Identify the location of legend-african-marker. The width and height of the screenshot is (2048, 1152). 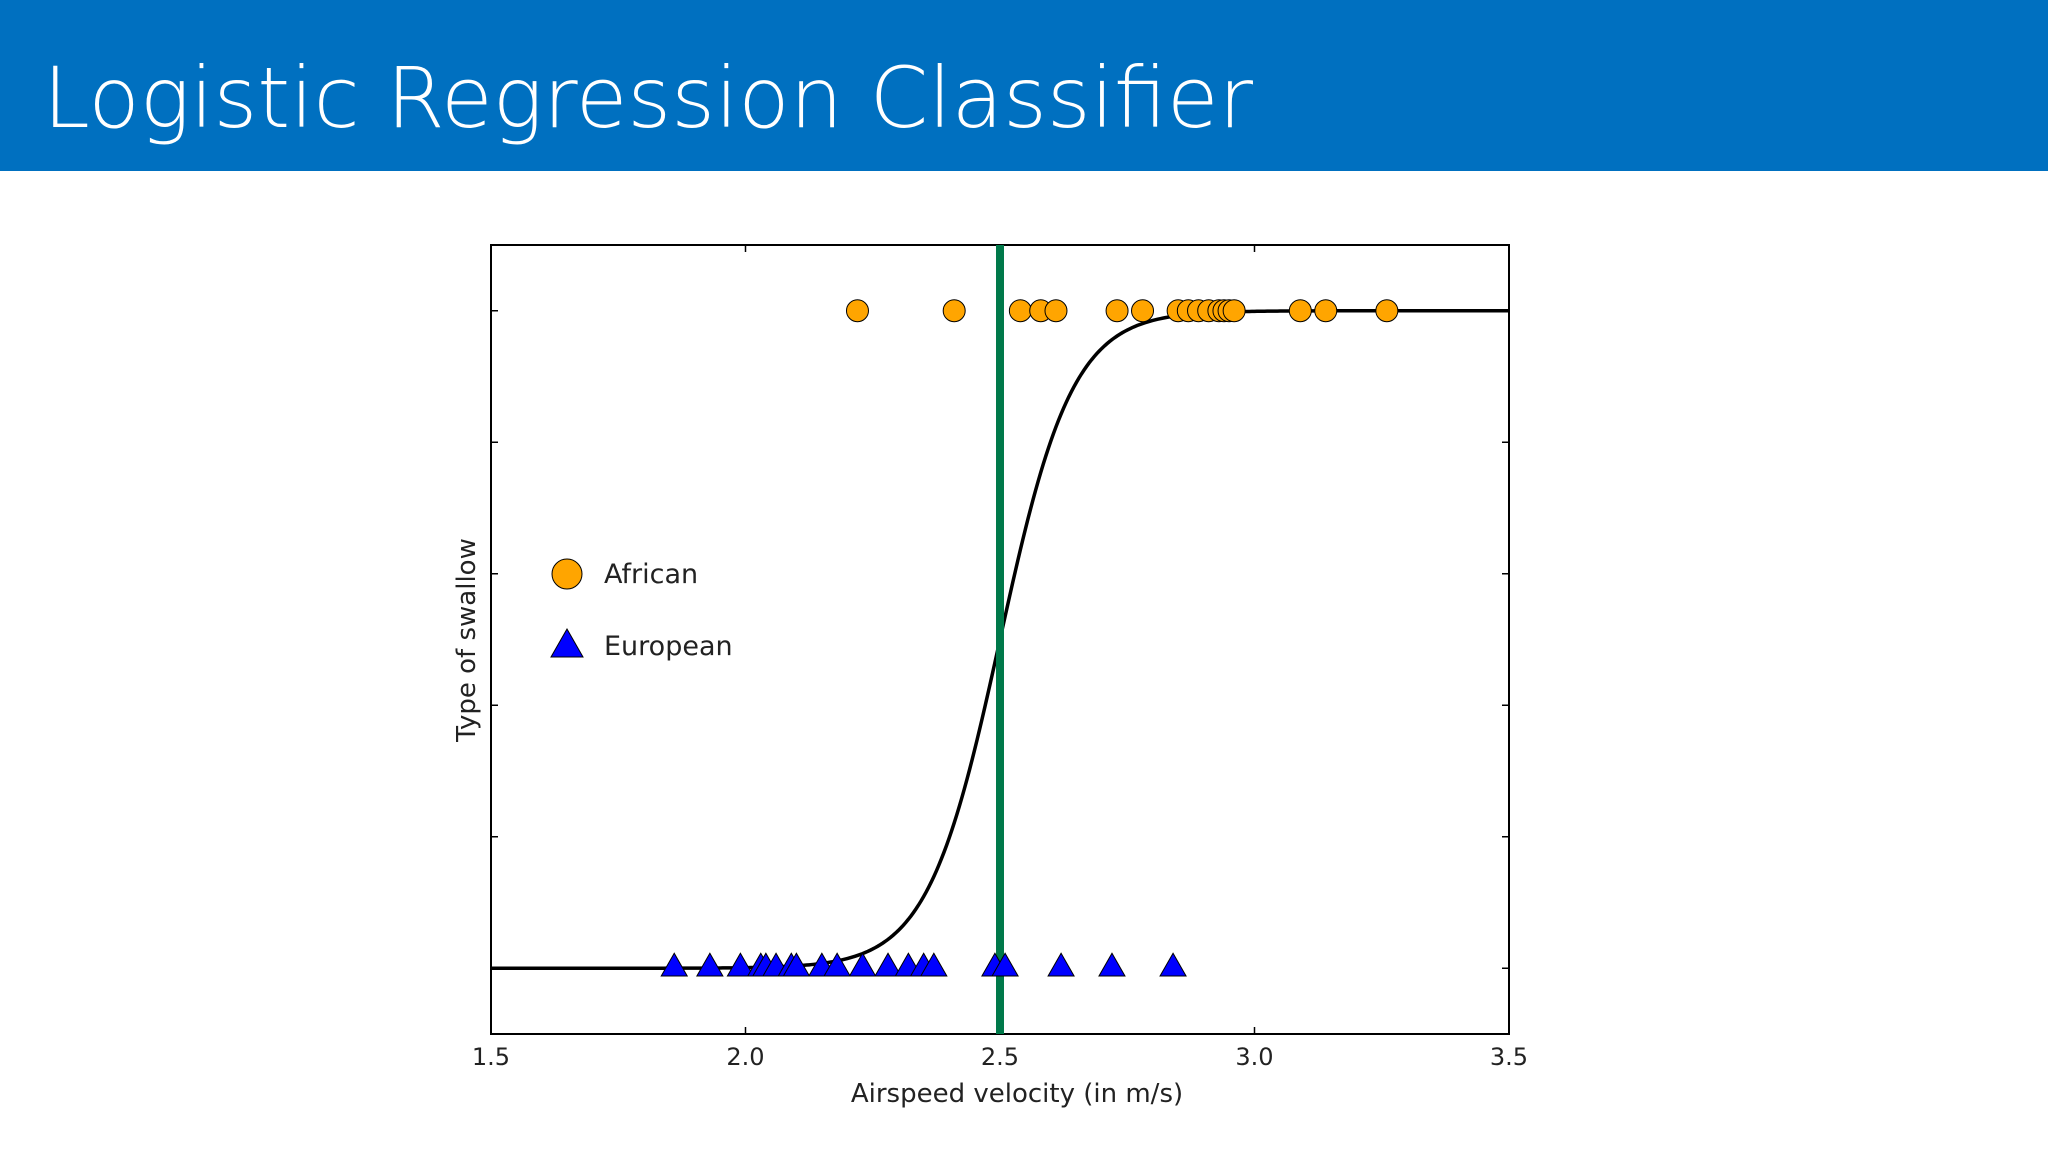
(567, 574).